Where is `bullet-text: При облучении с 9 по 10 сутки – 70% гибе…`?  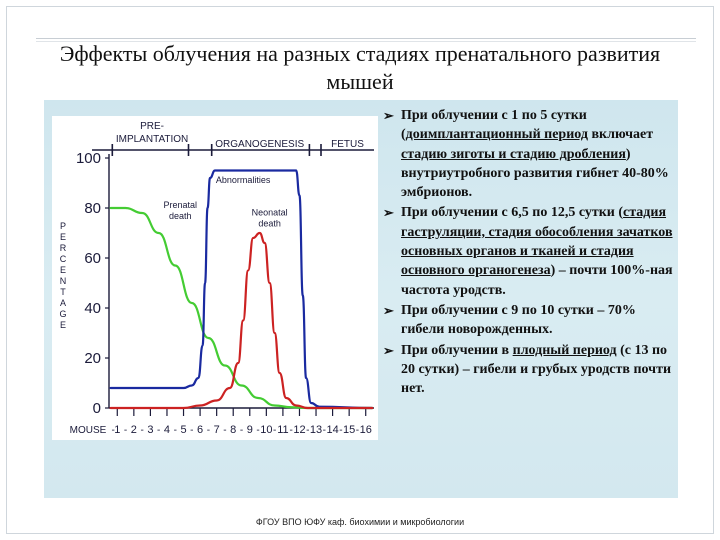 bullet-text: При облучении с 9 по 10 сутки – 70% гибе… is located at coordinates (518, 320).